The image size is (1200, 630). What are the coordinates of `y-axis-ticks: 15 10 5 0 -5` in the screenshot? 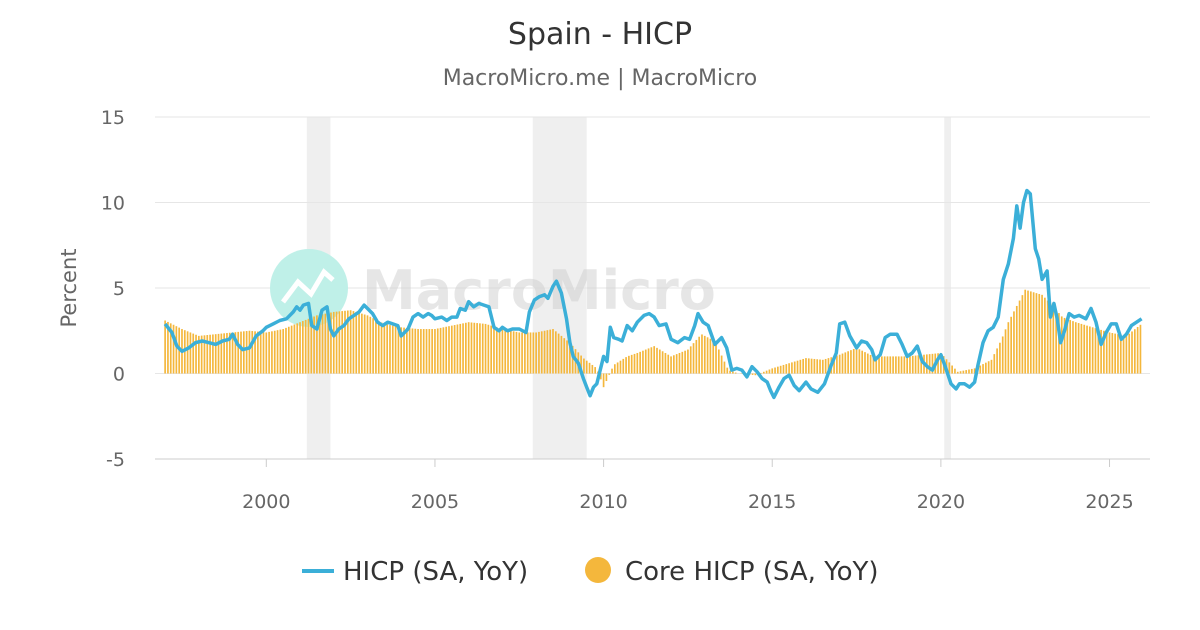 It's located at (113, 289).